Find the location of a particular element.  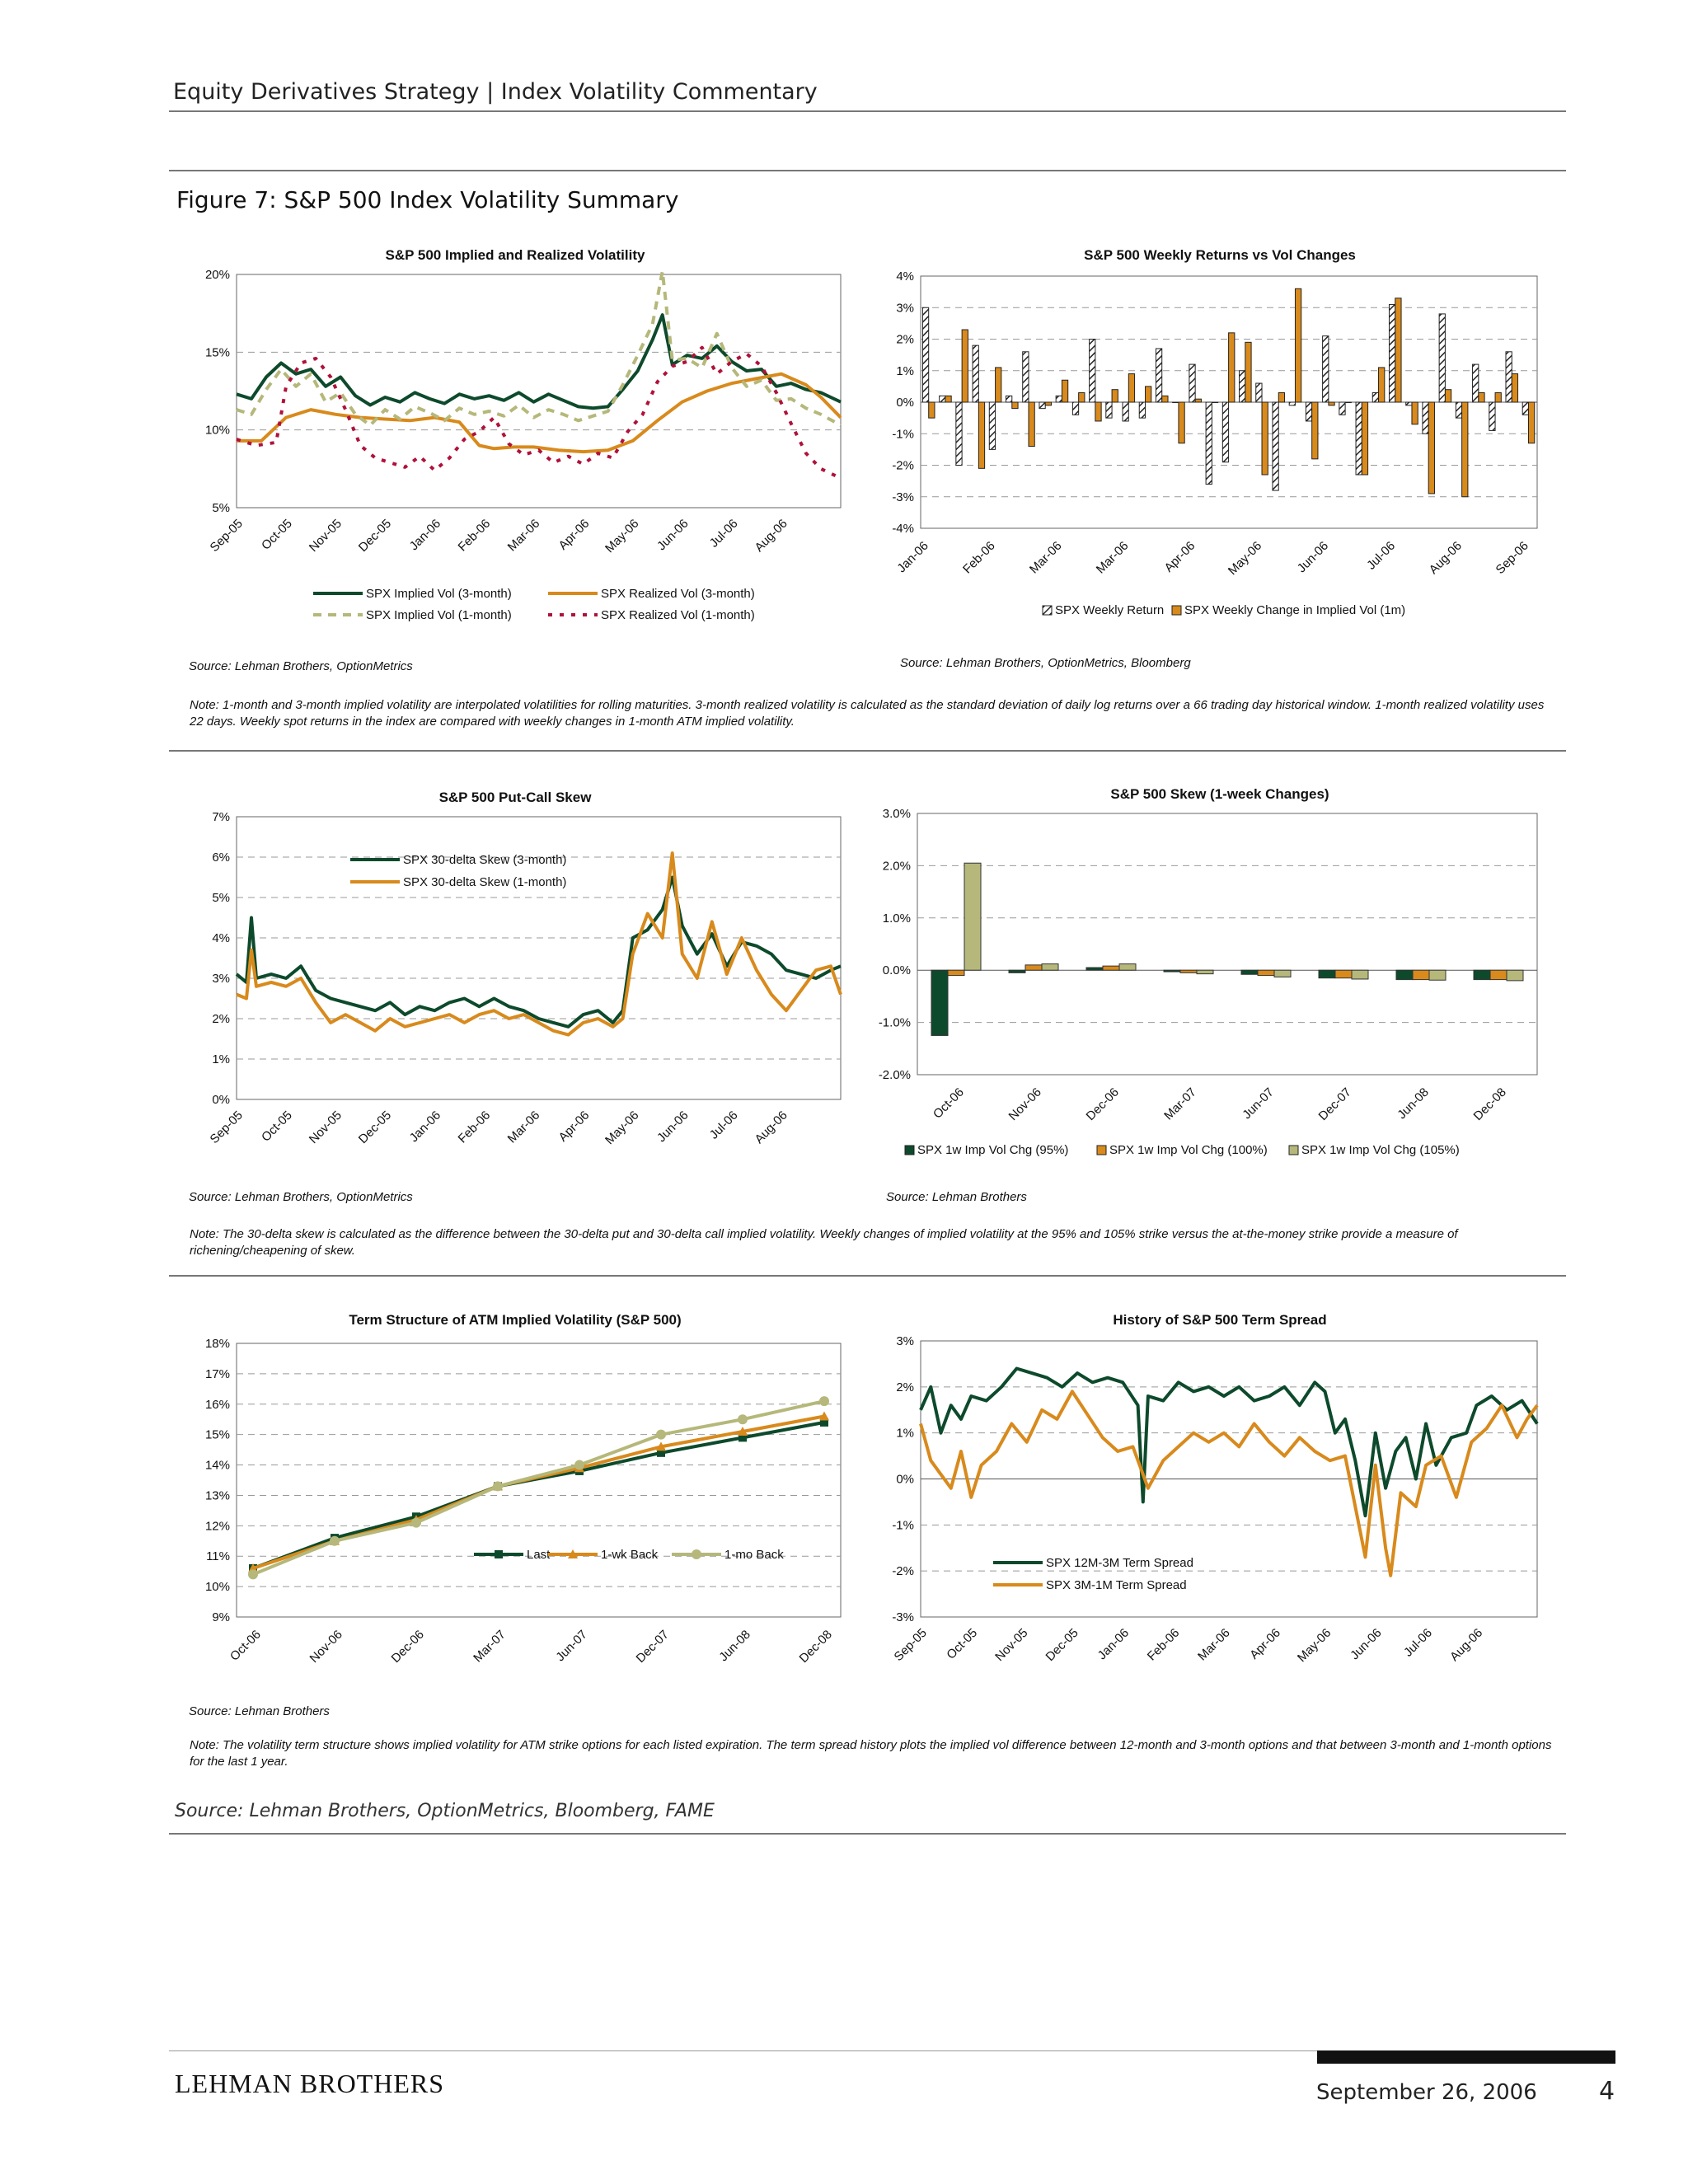

y-tick-label: 4% is located at coordinates (905, 276).